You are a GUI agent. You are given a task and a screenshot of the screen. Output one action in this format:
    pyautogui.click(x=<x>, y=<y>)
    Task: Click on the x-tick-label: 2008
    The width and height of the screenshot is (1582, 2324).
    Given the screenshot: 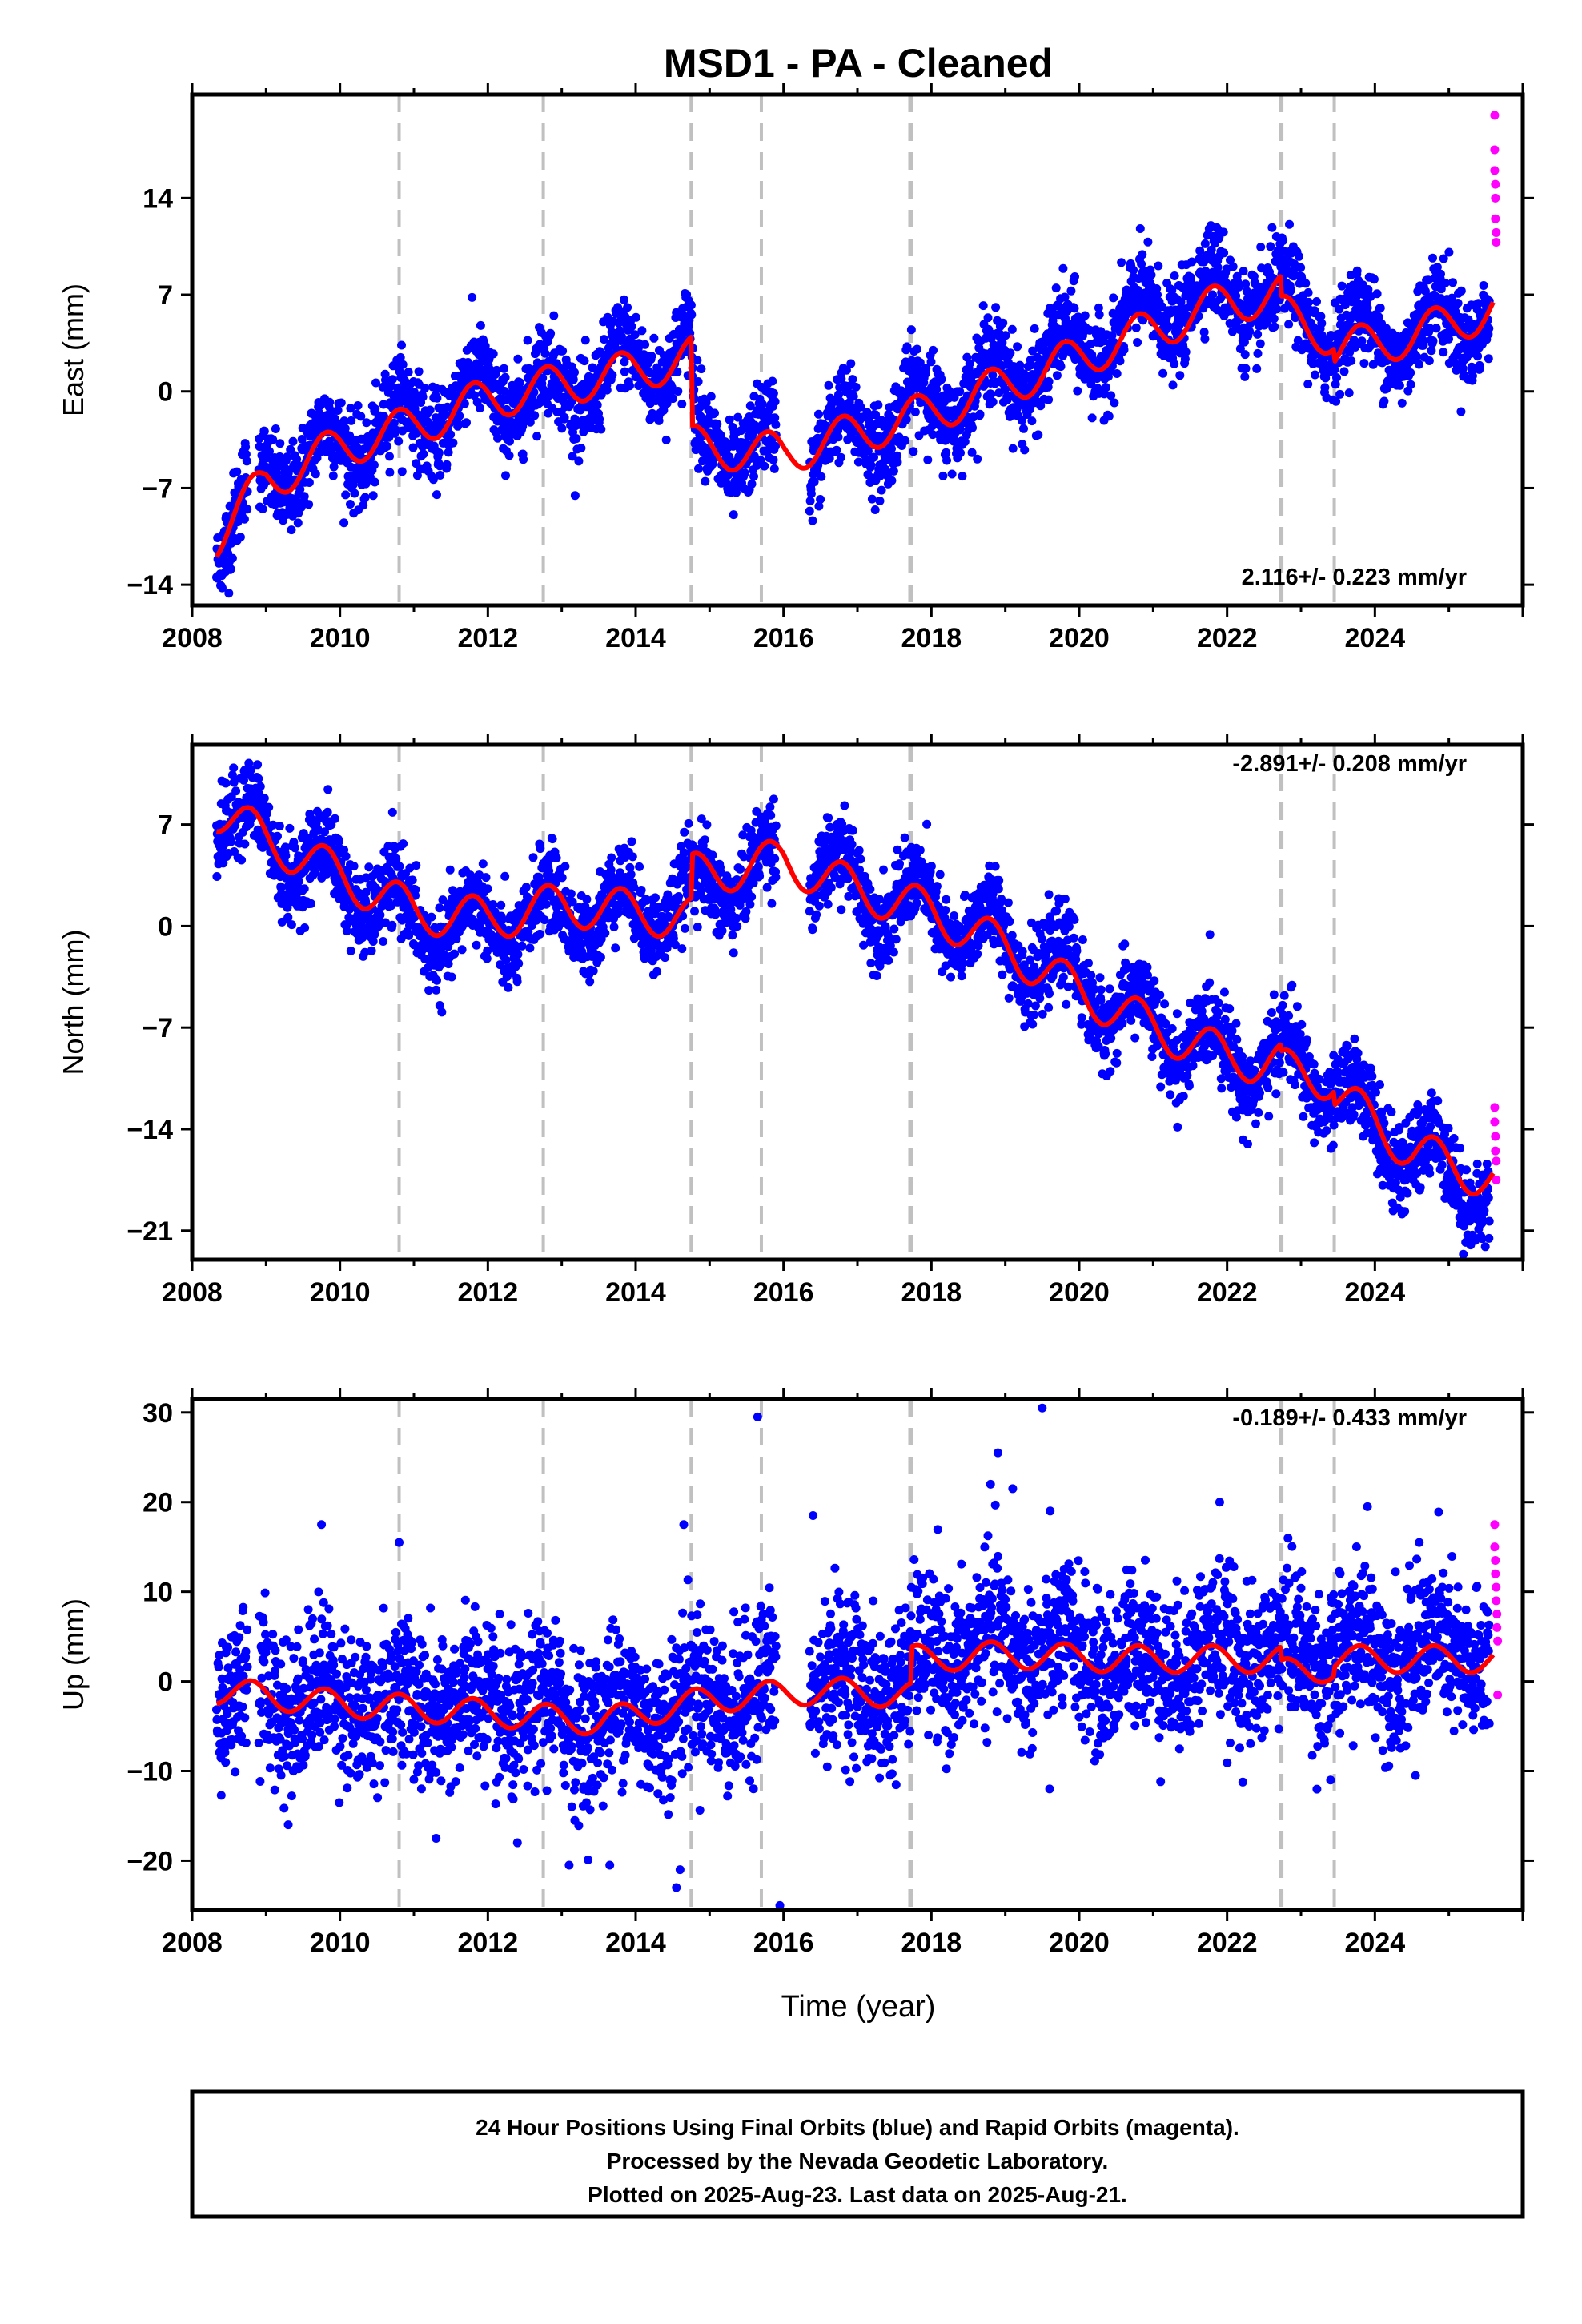 What is the action you would take?
    pyautogui.click(x=192, y=638)
    